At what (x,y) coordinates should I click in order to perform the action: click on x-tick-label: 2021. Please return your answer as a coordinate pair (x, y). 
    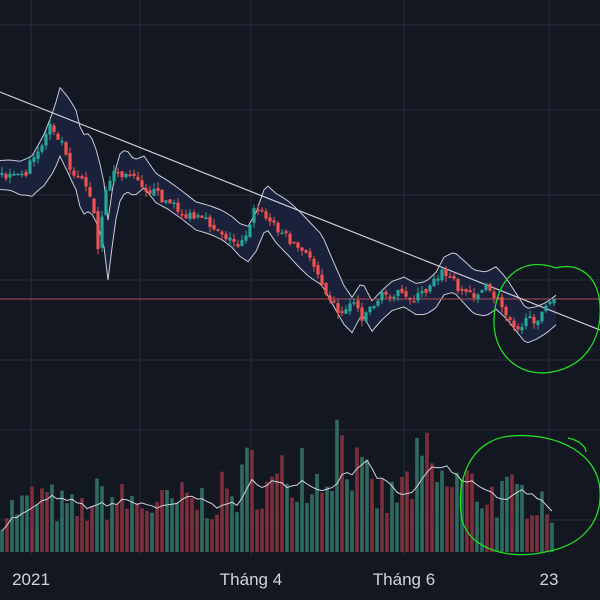
    Looking at the image, I should click on (31, 579).